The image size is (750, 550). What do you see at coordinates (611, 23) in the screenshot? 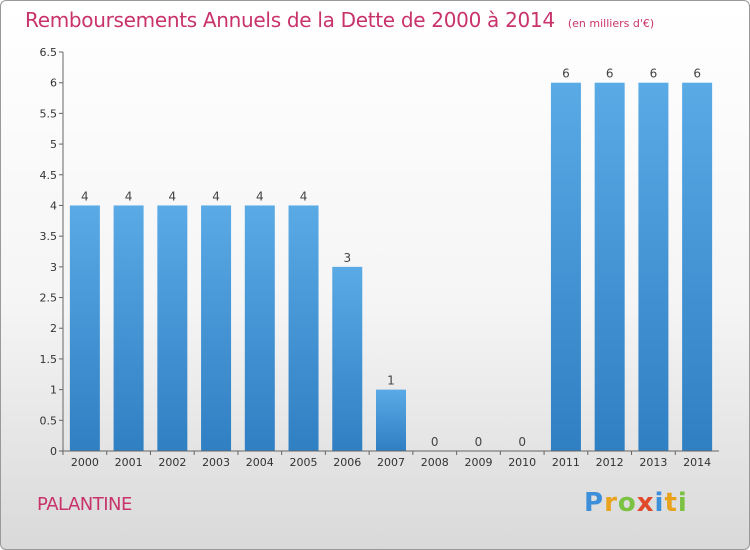
I see `title-unit: (en milliers d'€)` at bounding box center [611, 23].